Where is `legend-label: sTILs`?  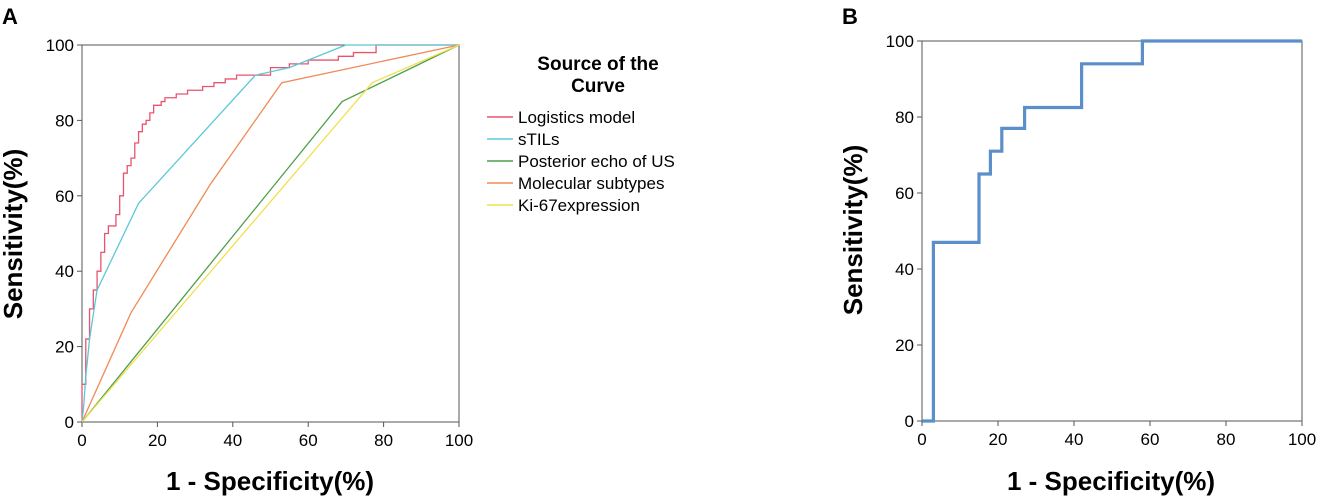
legend-label: sTILs is located at coordinates (539, 139).